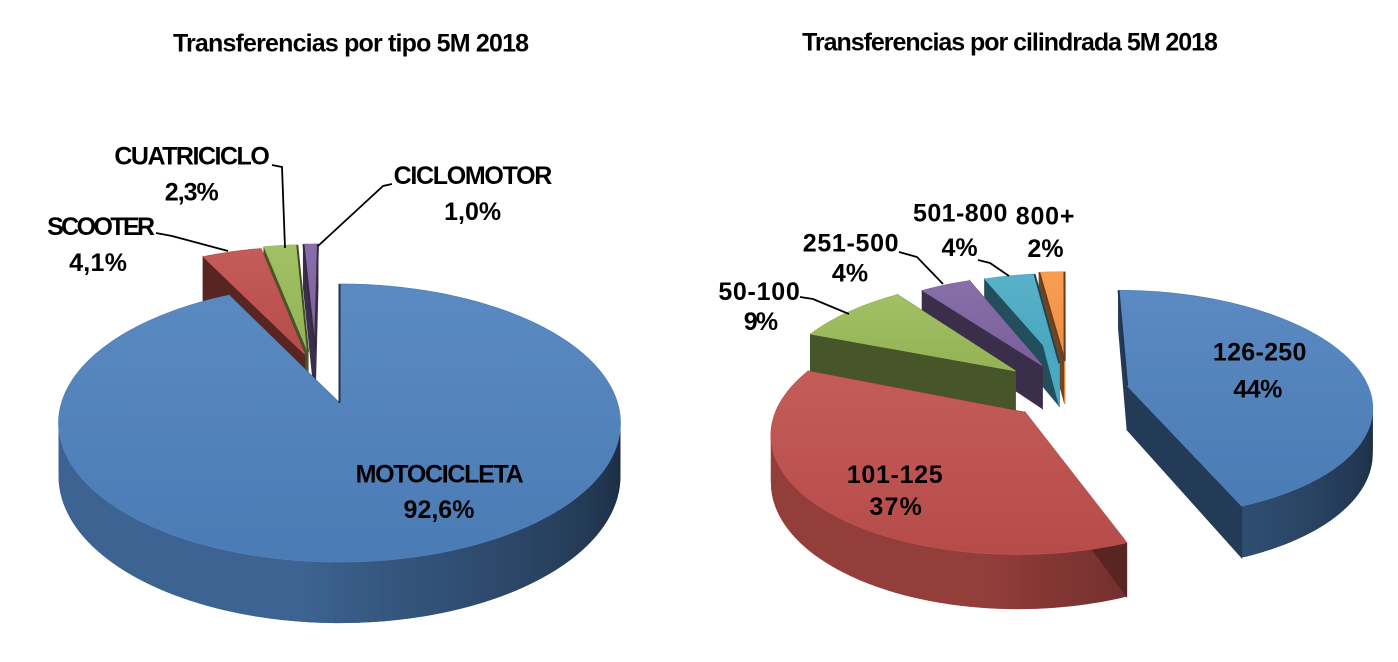  I want to click on svg-text: CUATRICICLO, so click(191, 157).